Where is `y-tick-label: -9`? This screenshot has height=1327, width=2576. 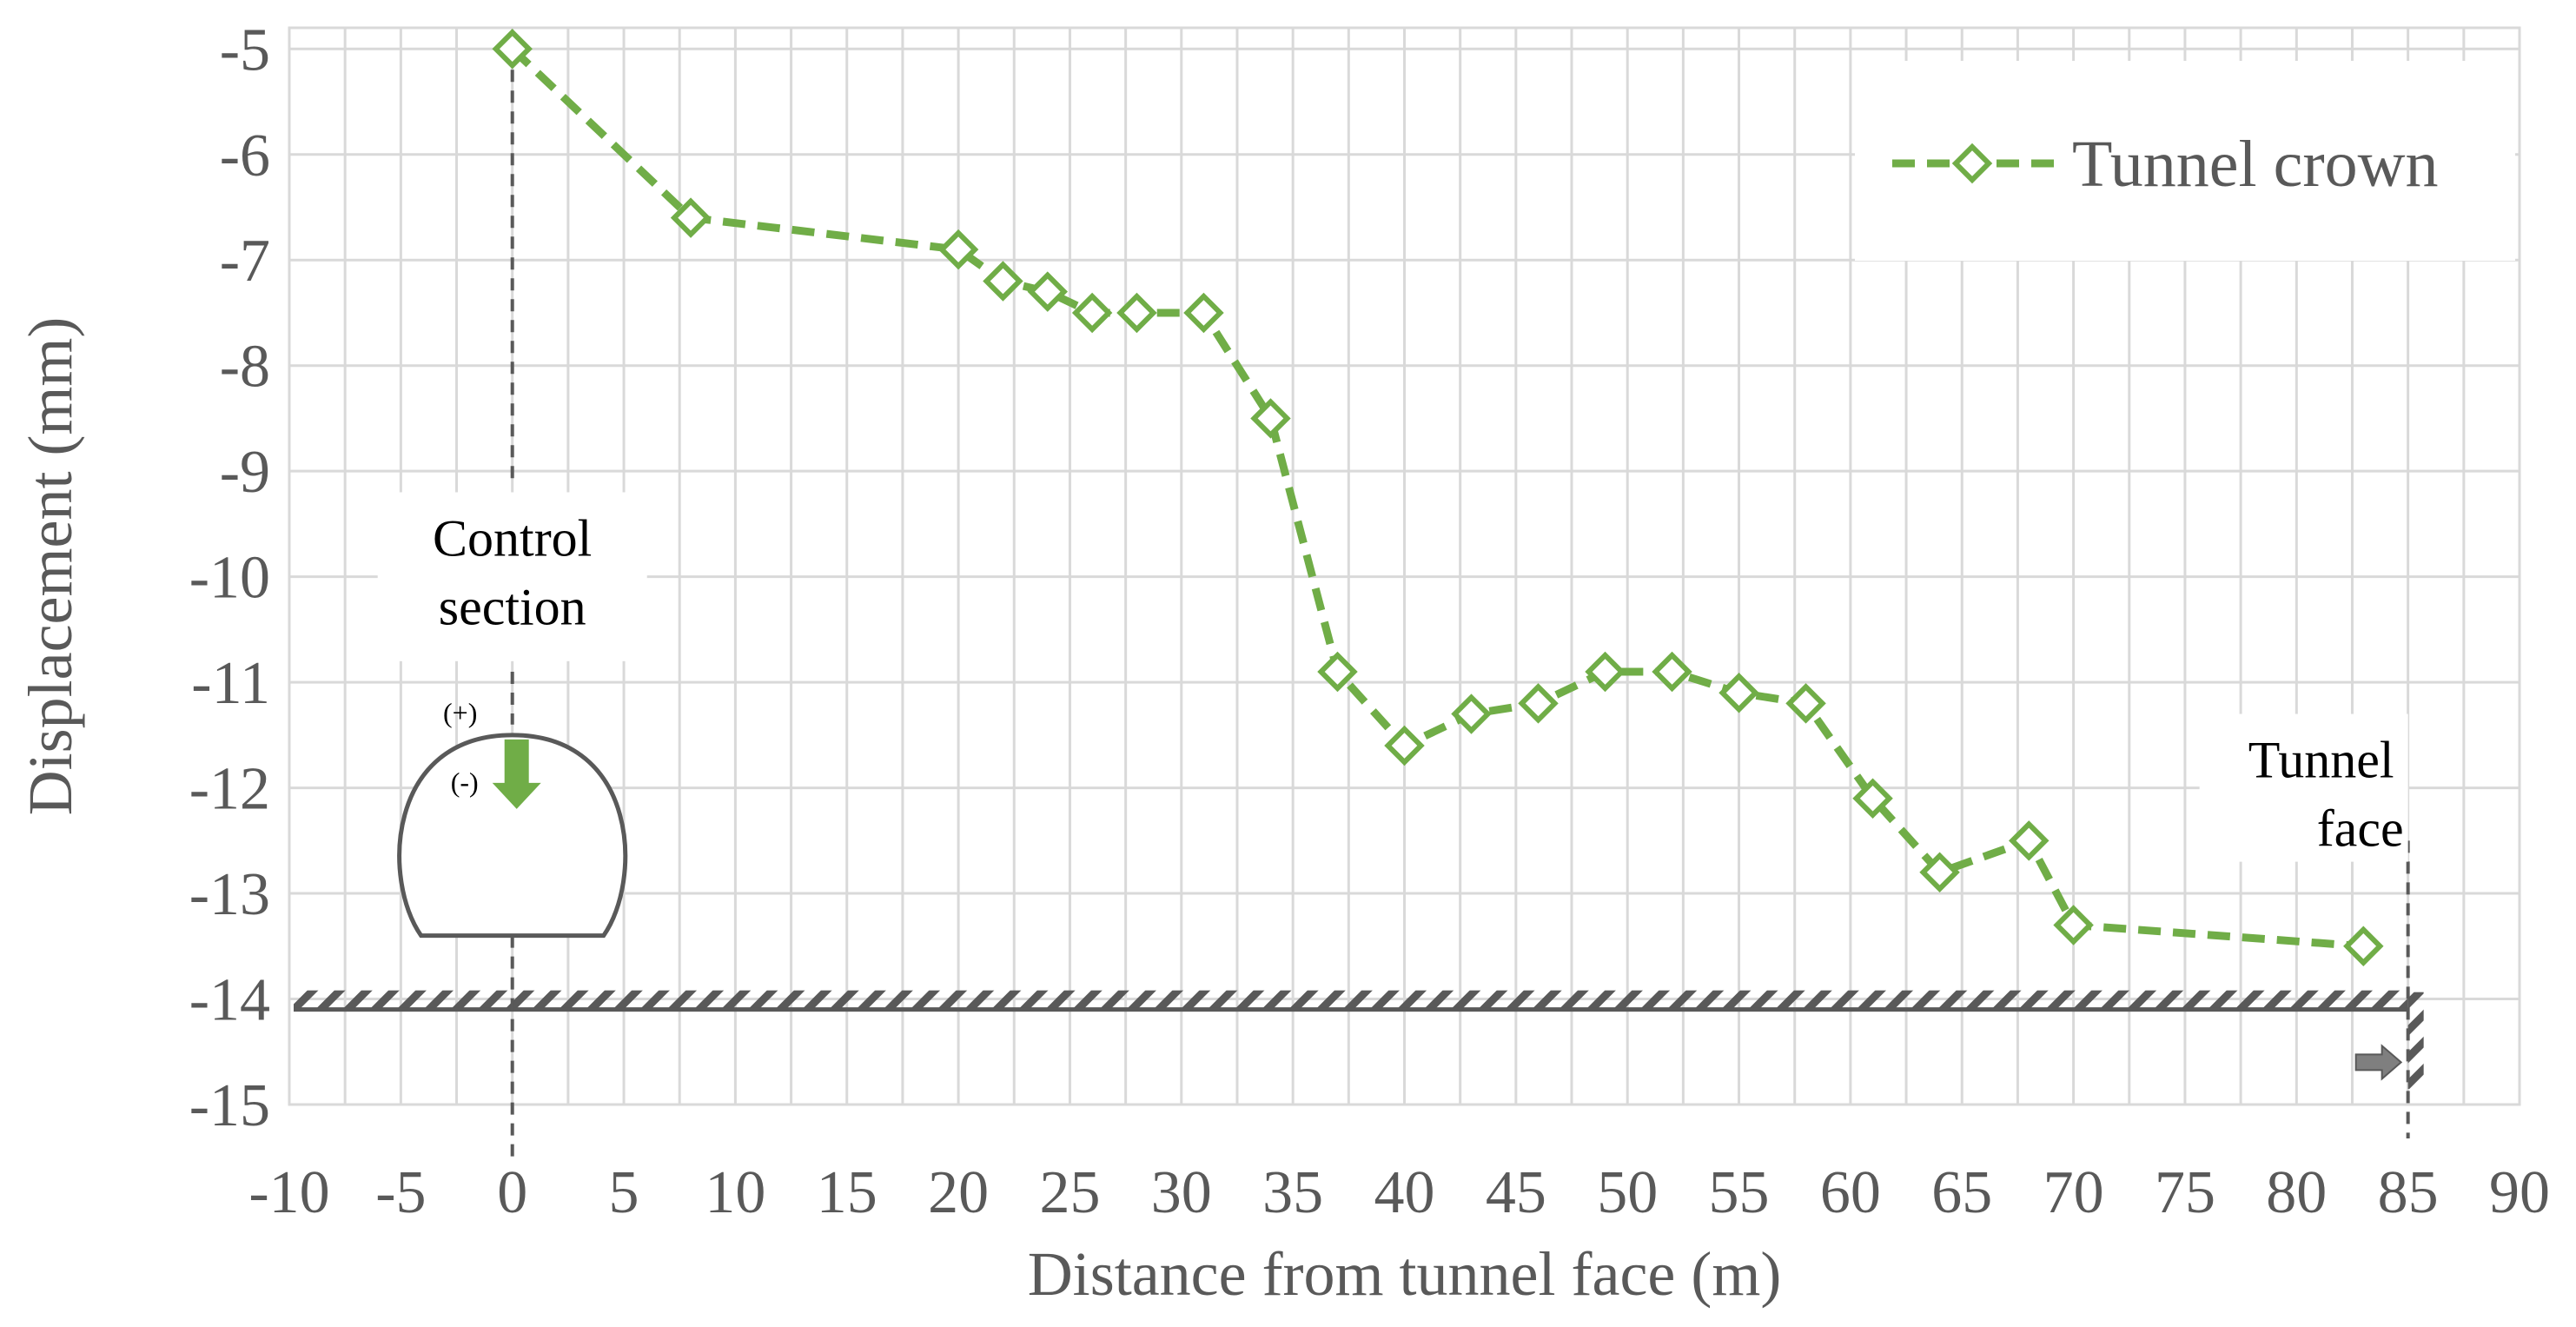
y-tick-label: -9 is located at coordinates (245, 472).